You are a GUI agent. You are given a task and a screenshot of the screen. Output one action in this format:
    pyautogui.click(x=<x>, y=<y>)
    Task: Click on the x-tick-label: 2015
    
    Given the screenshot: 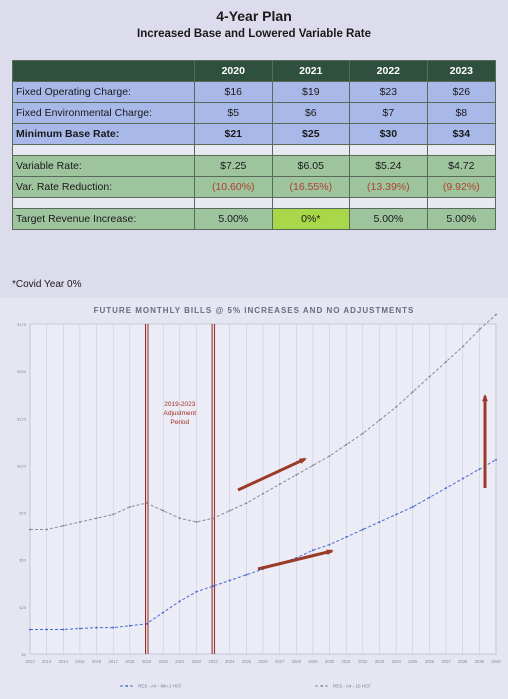 What is the action you would take?
    pyautogui.click(x=80, y=661)
    